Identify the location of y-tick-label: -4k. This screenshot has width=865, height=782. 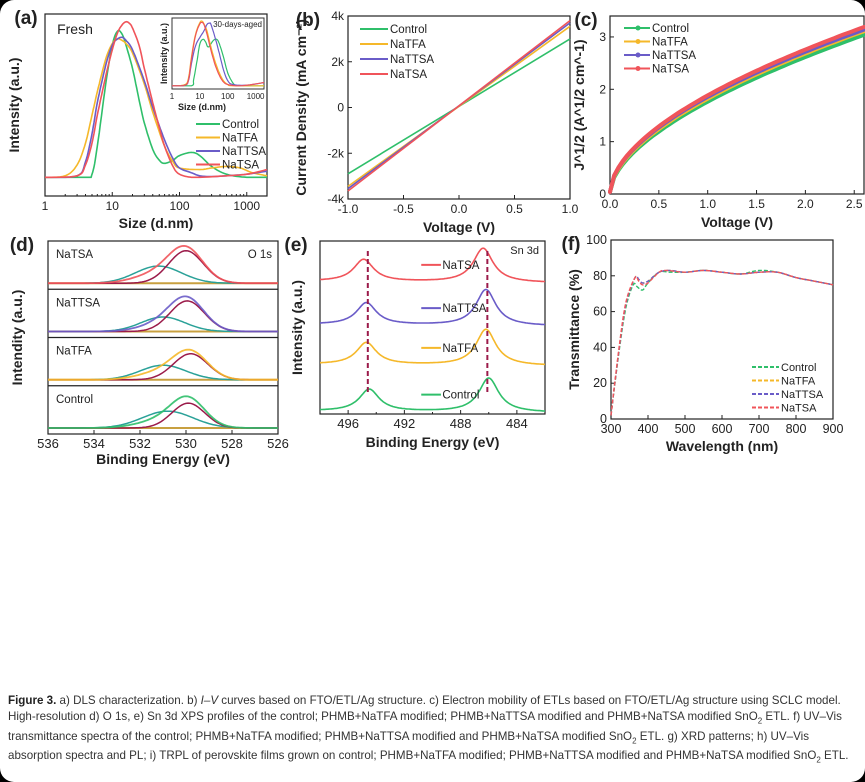
(336, 199).